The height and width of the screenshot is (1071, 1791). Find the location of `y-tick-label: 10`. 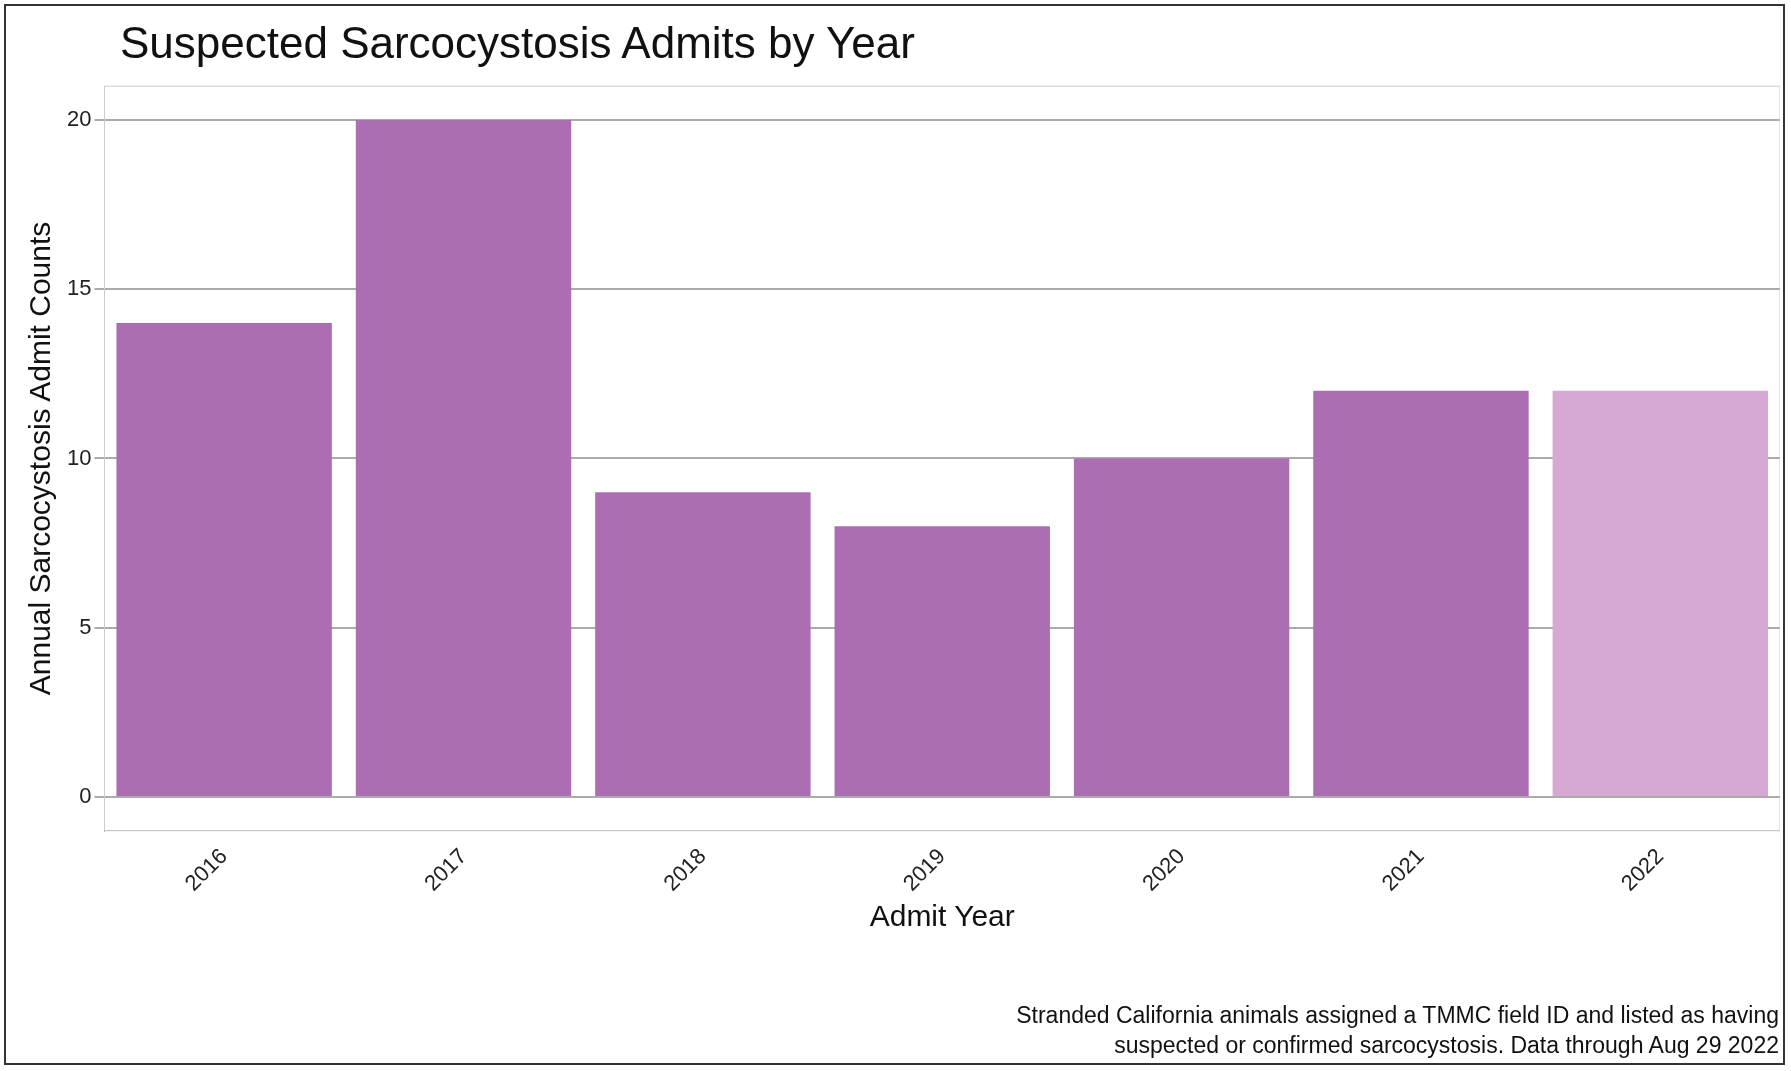

y-tick-label: 10 is located at coordinates (79, 457).